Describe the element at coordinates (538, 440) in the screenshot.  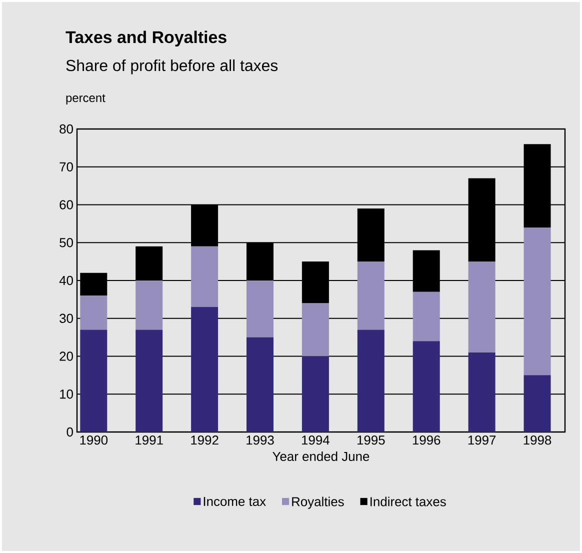
I see `x-tick-label: 1998` at that location.